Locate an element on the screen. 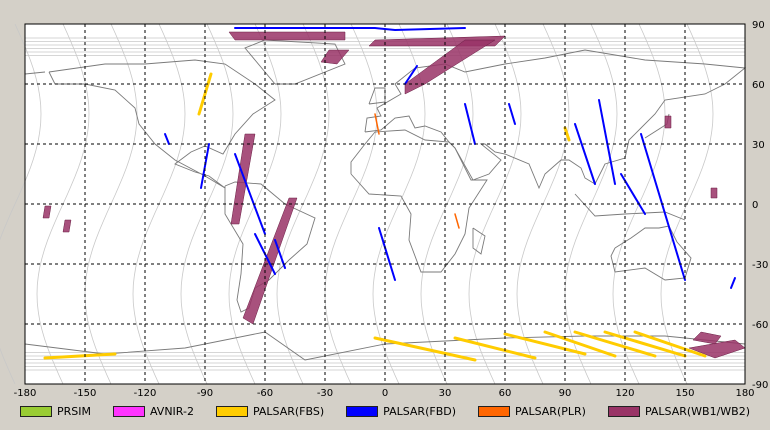 This screenshot has height=430, width=770. latitude-tick-labels: 90 60 30 0 -30 -60 -90 is located at coordinates (760, 205).